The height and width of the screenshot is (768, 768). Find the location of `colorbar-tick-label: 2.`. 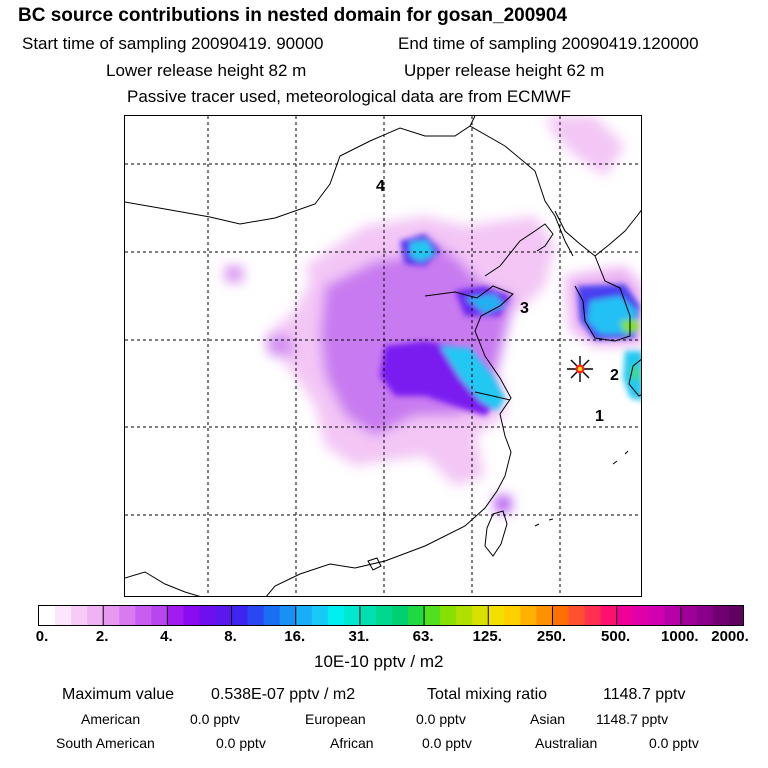

colorbar-tick-label: 2. is located at coordinates (102, 636).